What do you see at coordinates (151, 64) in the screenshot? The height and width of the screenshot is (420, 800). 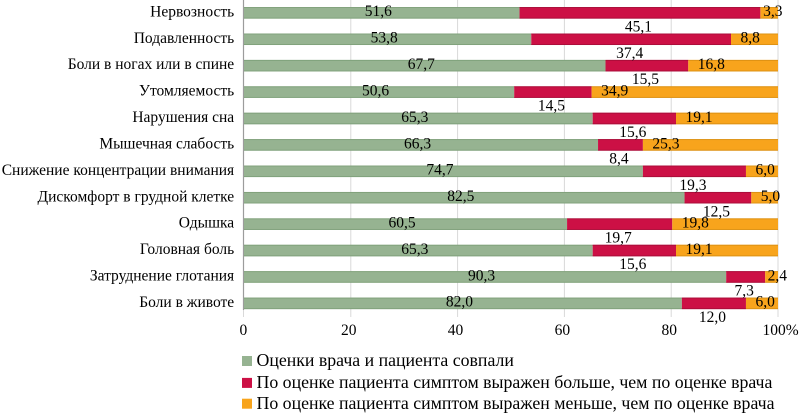 I see `svg-text: Боли в ногах или в спине` at bounding box center [151, 64].